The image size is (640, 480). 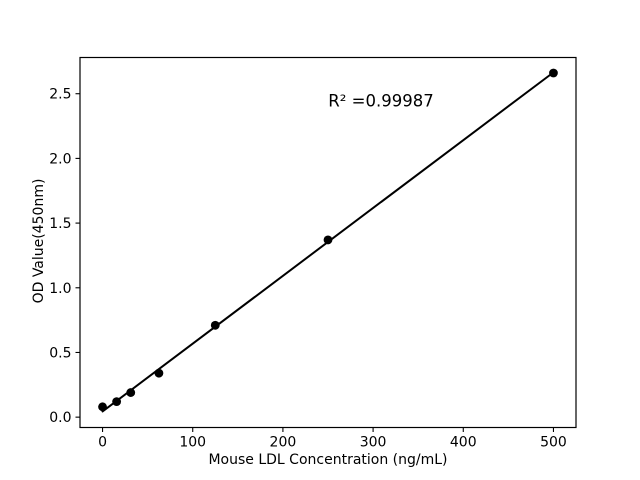 I want to click on y-tick-label: 2.5, so click(x=60, y=95).